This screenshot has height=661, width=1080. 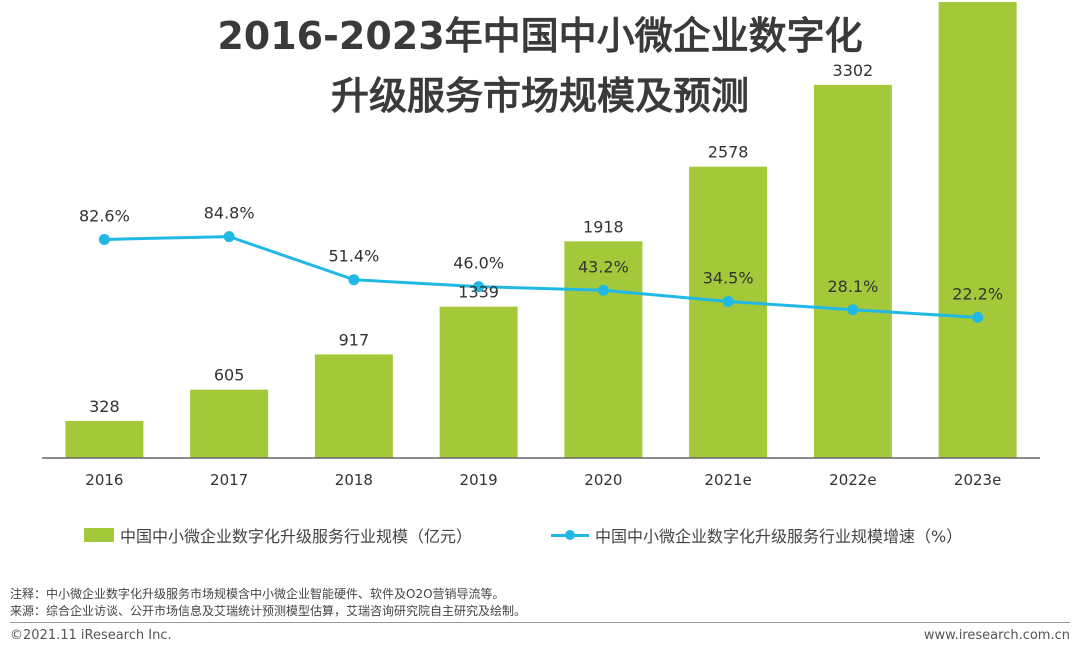 I want to click on growth-value-label: 51.4%, so click(x=353, y=256).